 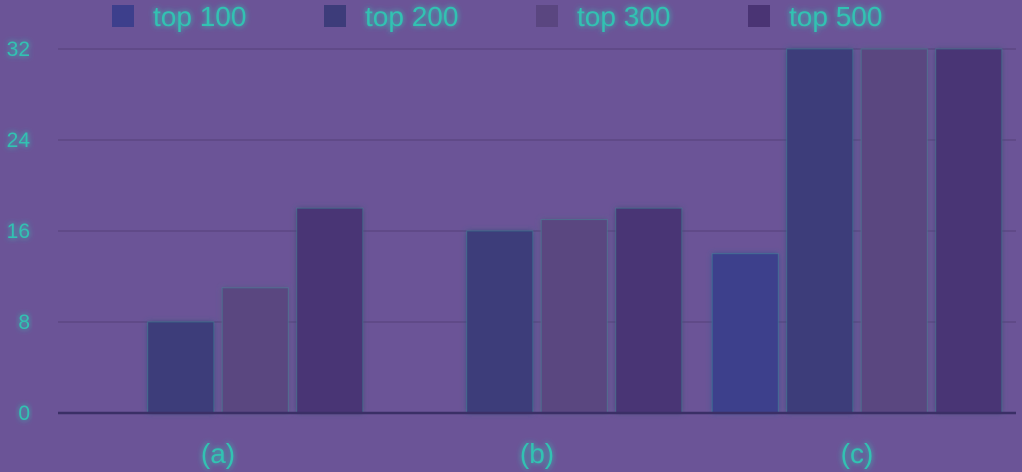 What do you see at coordinates (18, 231) in the screenshot?
I see `y-tick-label: 16` at bounding box center [18, 231].